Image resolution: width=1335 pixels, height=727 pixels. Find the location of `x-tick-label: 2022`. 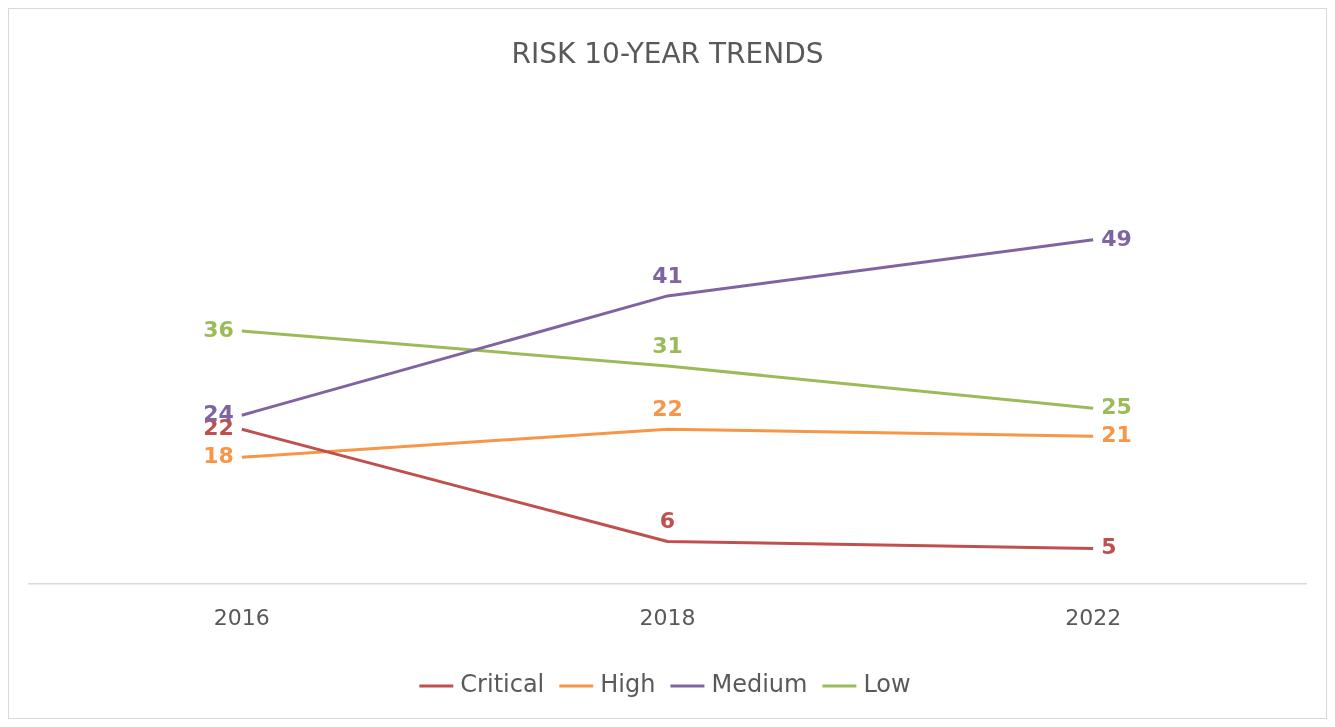

x-tick-label: 2022 is located at coordinates (1093, 617).